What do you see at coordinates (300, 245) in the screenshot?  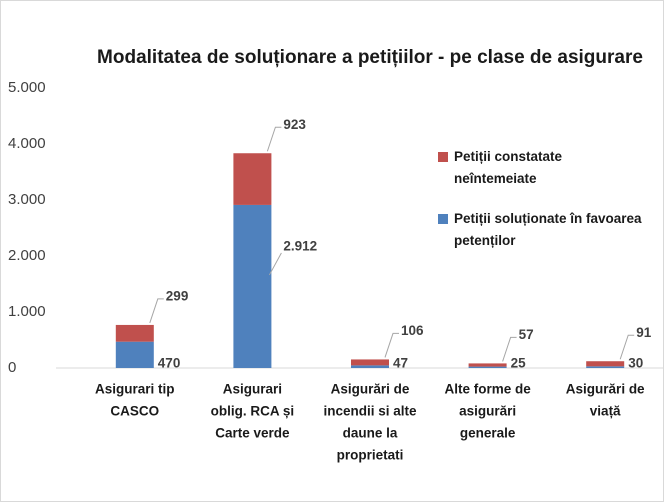 I see `value-label: 2.912` at bounding box center [300, 245].